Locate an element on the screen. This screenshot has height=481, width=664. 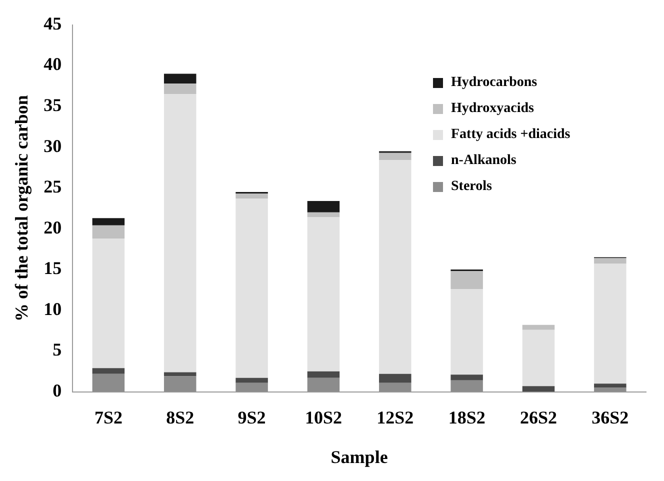
x-tick-label: 12S2 is located at coordinates (395, 417).